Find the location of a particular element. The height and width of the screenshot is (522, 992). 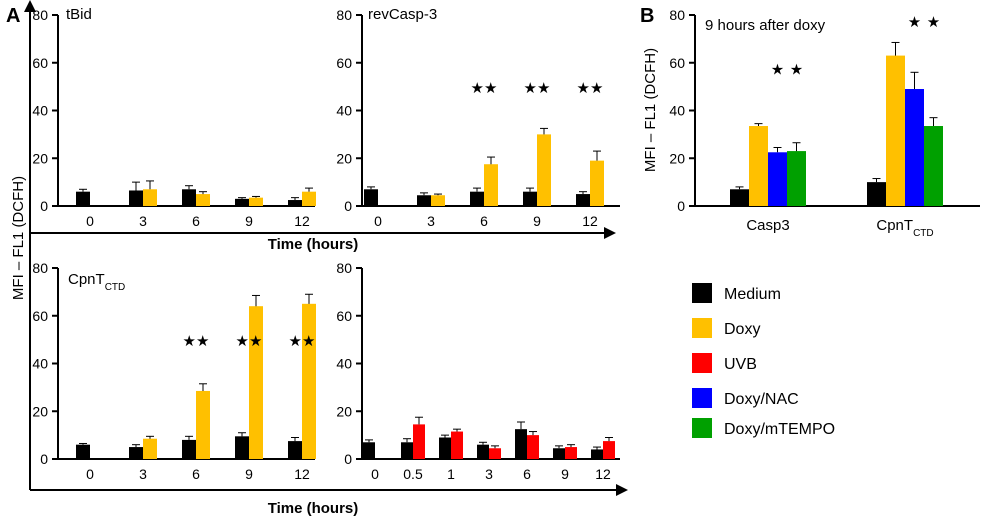

legend-label-doxy-nac: Doxy/NAC is located at coordinates (761, 399).